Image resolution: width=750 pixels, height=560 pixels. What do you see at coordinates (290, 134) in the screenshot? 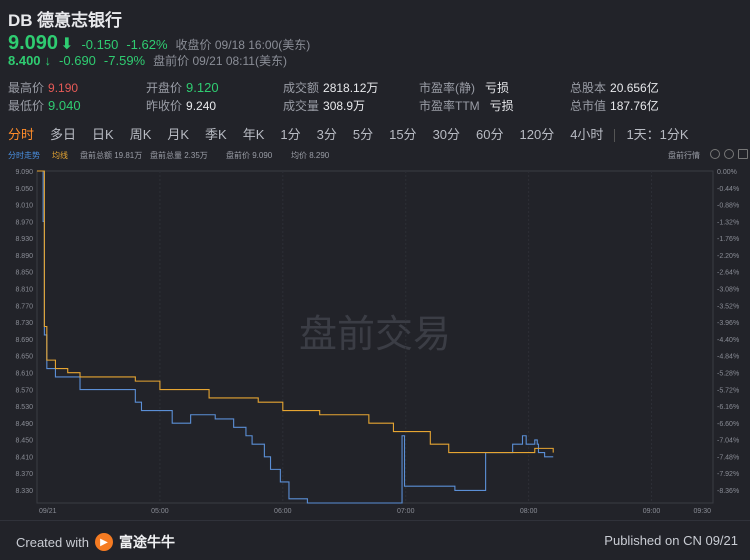
I see `tab-7: 1分` at bounding box center [290, 134].